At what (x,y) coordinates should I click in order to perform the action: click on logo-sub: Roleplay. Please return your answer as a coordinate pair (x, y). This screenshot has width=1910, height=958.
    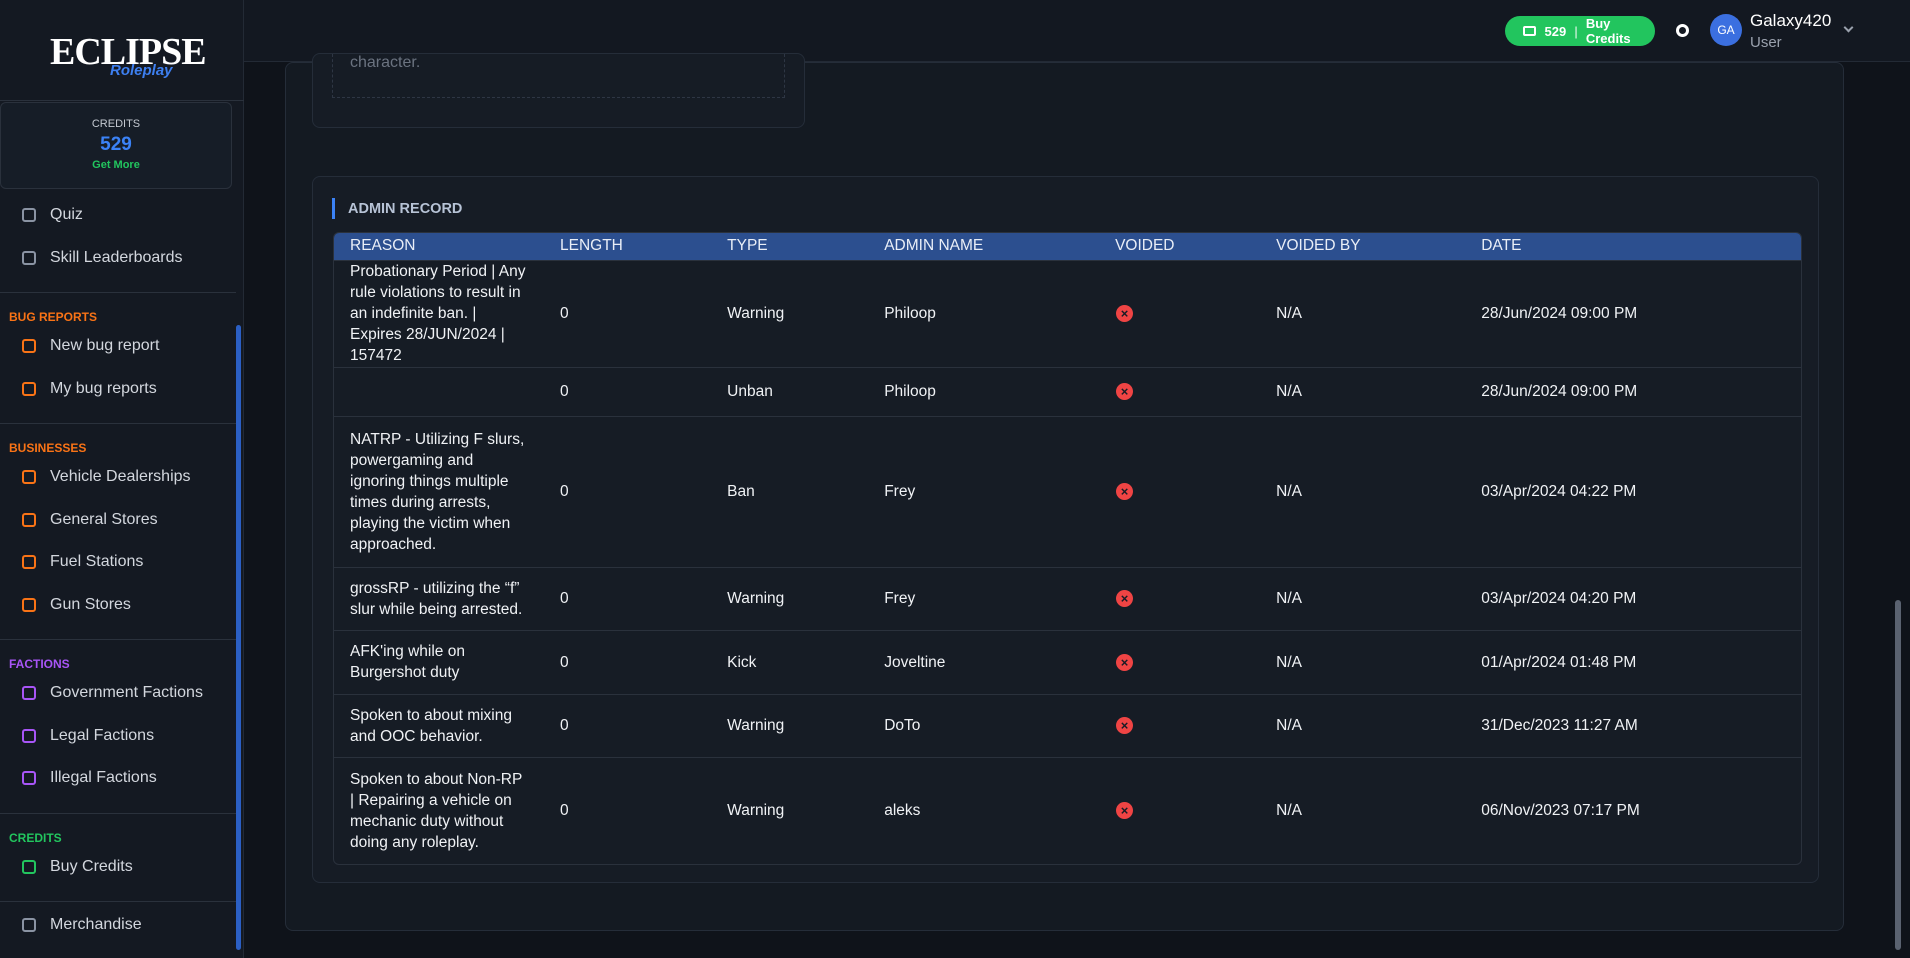
    Looking at the image, I should click on (141, 70).